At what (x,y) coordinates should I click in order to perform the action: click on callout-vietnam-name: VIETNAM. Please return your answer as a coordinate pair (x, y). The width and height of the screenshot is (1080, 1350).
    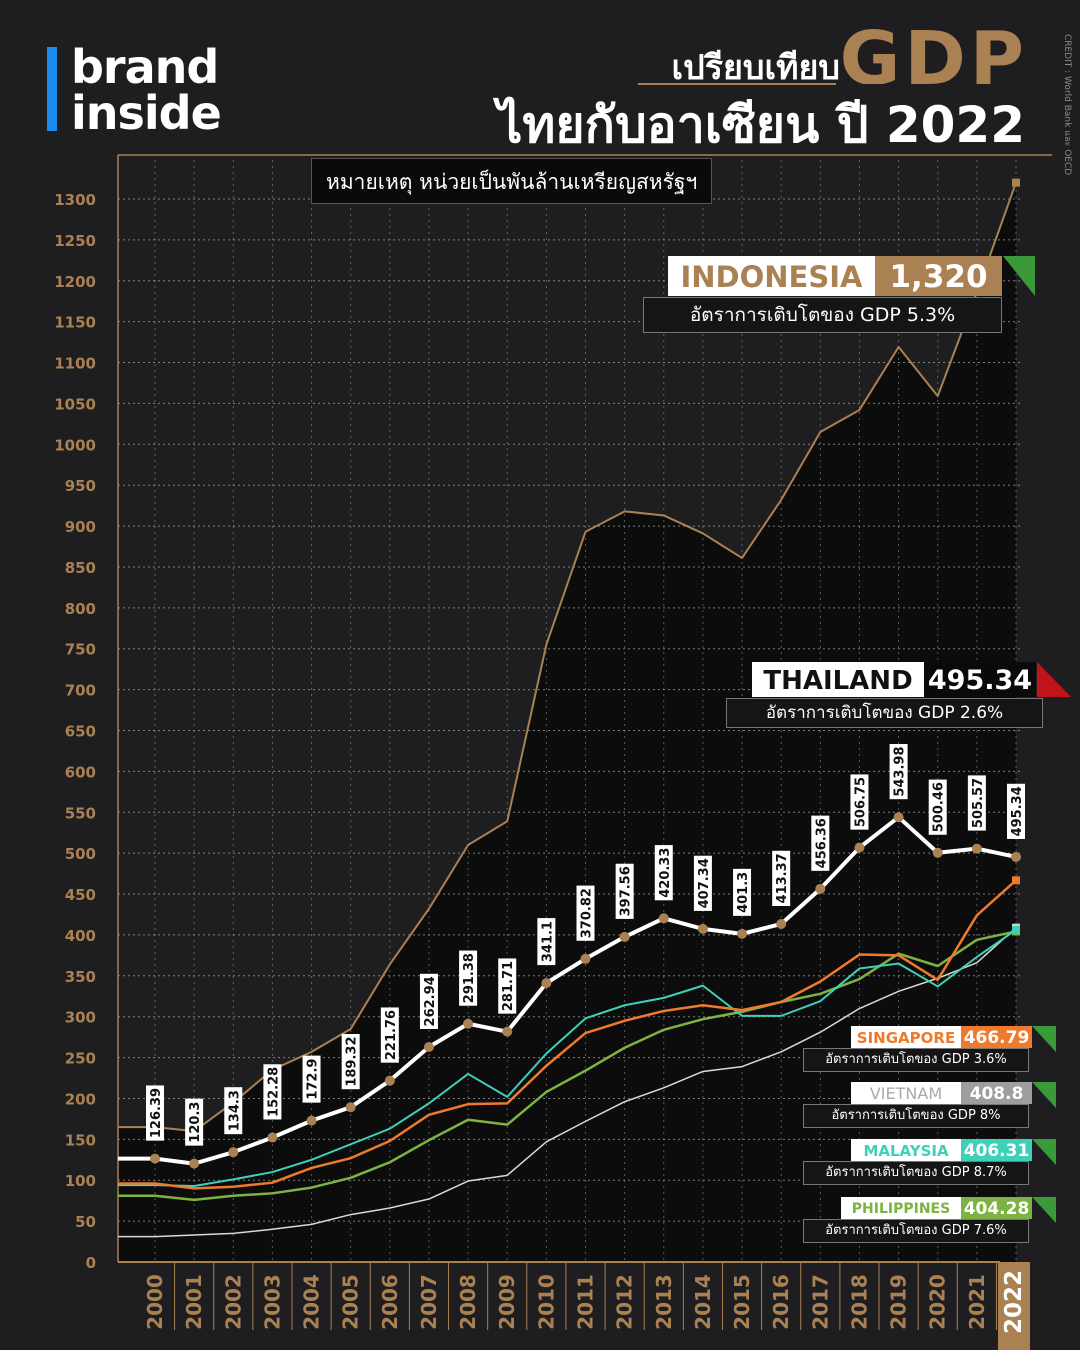
    Looking at the image, I should click on (906, 1093).